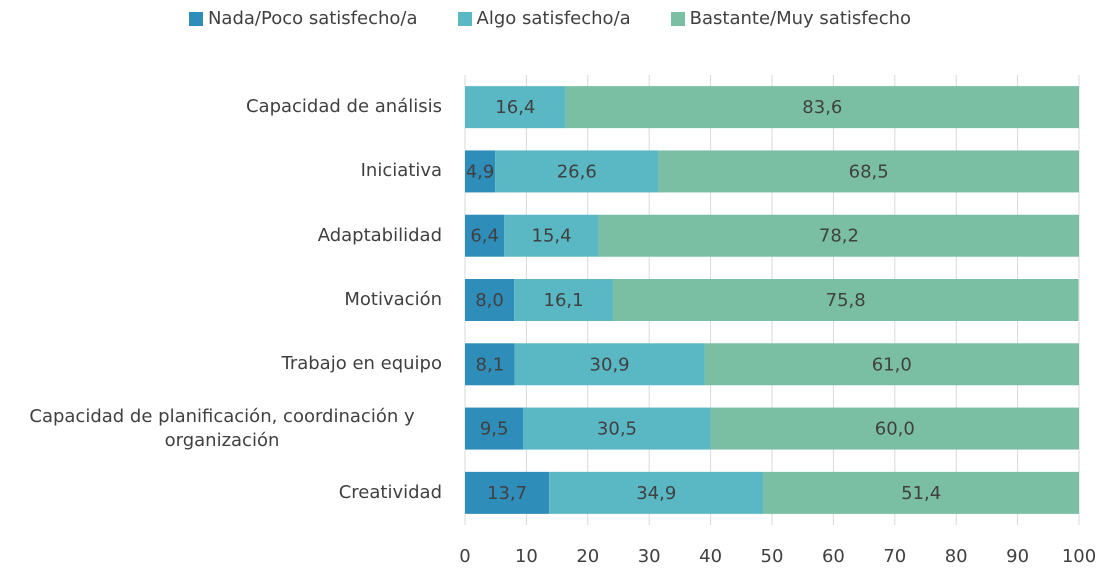 The image size is (1100, 570). What do you see at coordinates (401, 171) in the screenshot?
I see `y-tick-label: Iniciativa` at bounding box center [401, 171].